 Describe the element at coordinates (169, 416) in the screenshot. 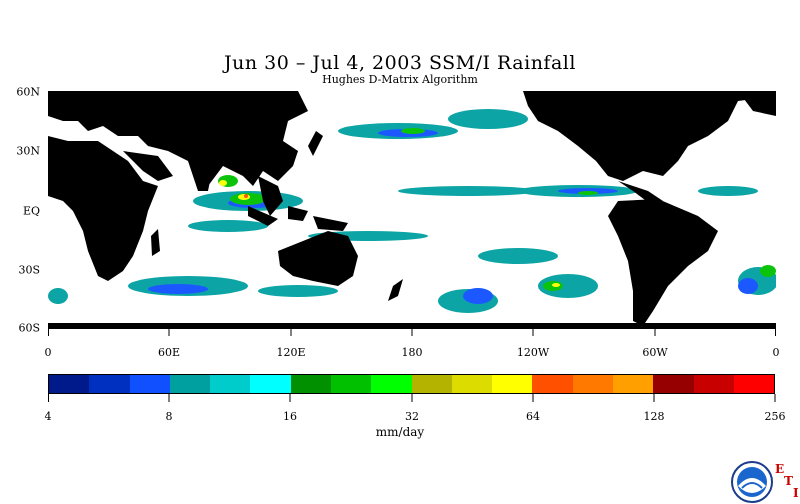

I see `colorbar-label: 8` at that location.